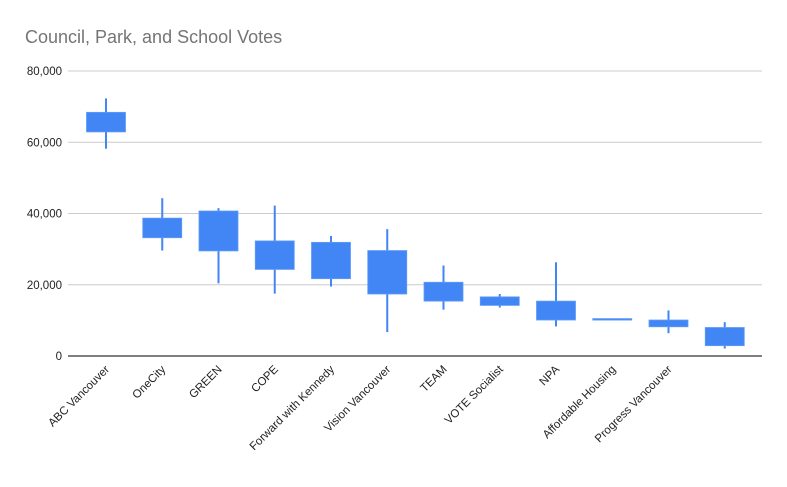  What do you see at coordinates (475, 395) in the screenshot?
I see `x-tick-label: VOTE Socialist` at bounding box center [475, 395].